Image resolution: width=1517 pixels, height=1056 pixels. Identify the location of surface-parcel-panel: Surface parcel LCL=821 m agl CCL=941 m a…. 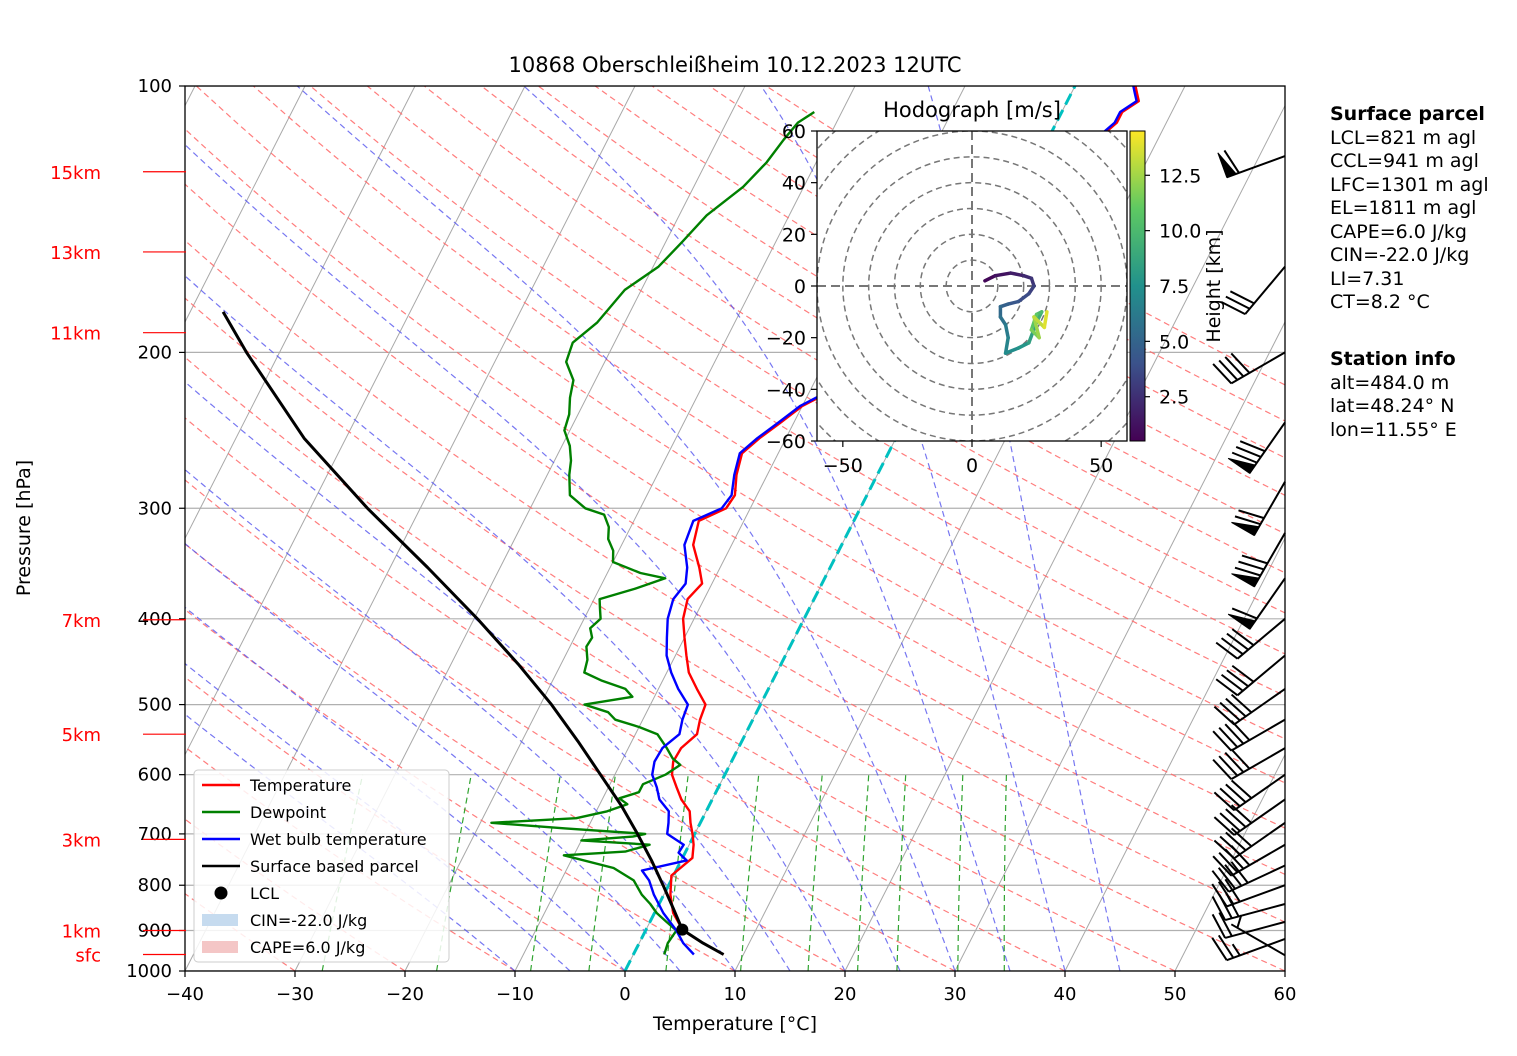
(1409, 209).